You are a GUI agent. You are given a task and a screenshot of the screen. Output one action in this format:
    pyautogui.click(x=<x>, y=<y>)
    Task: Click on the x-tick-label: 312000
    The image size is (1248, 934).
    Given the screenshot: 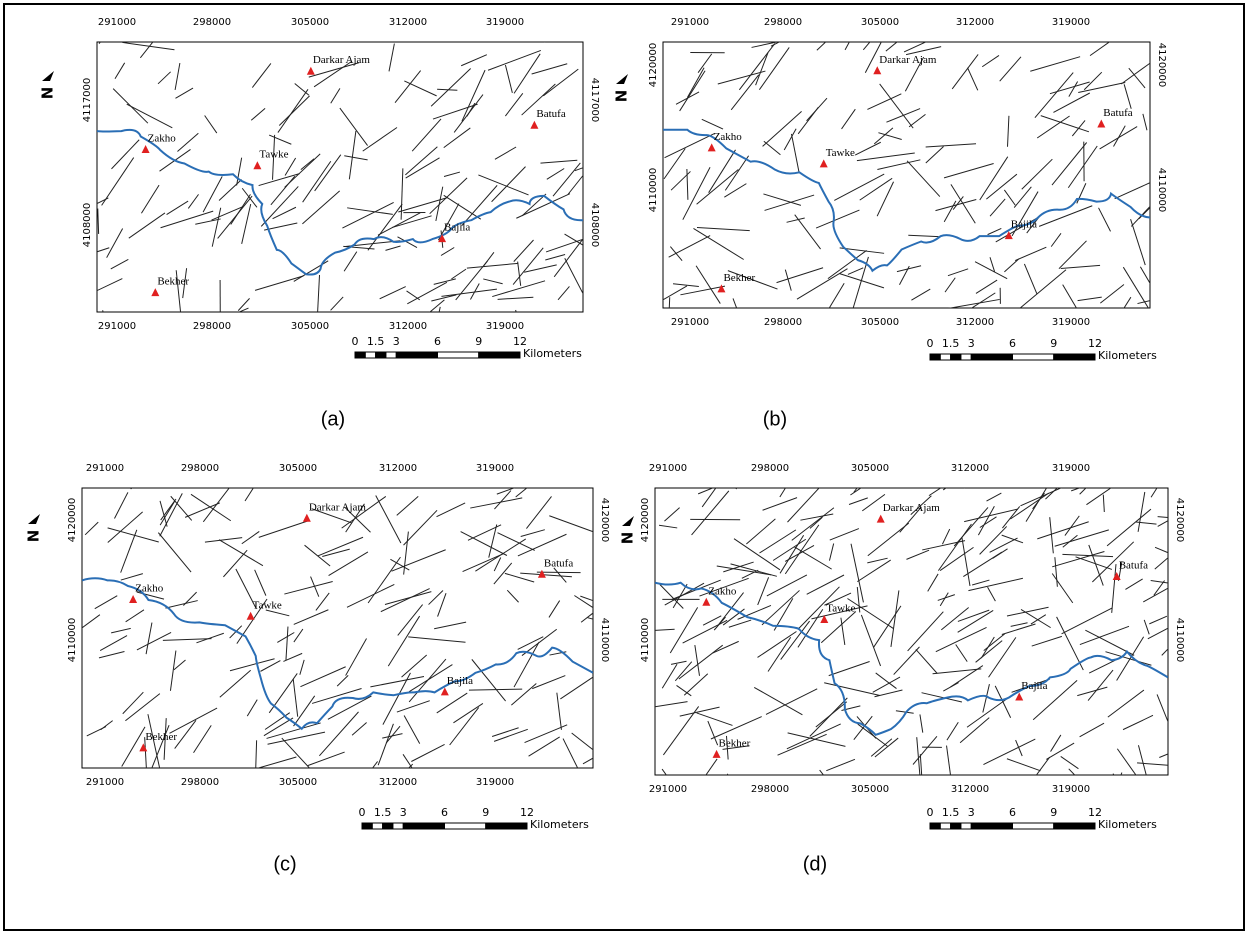 What is the action you would take?
    pyautogui.click(x=970, y=468)
    